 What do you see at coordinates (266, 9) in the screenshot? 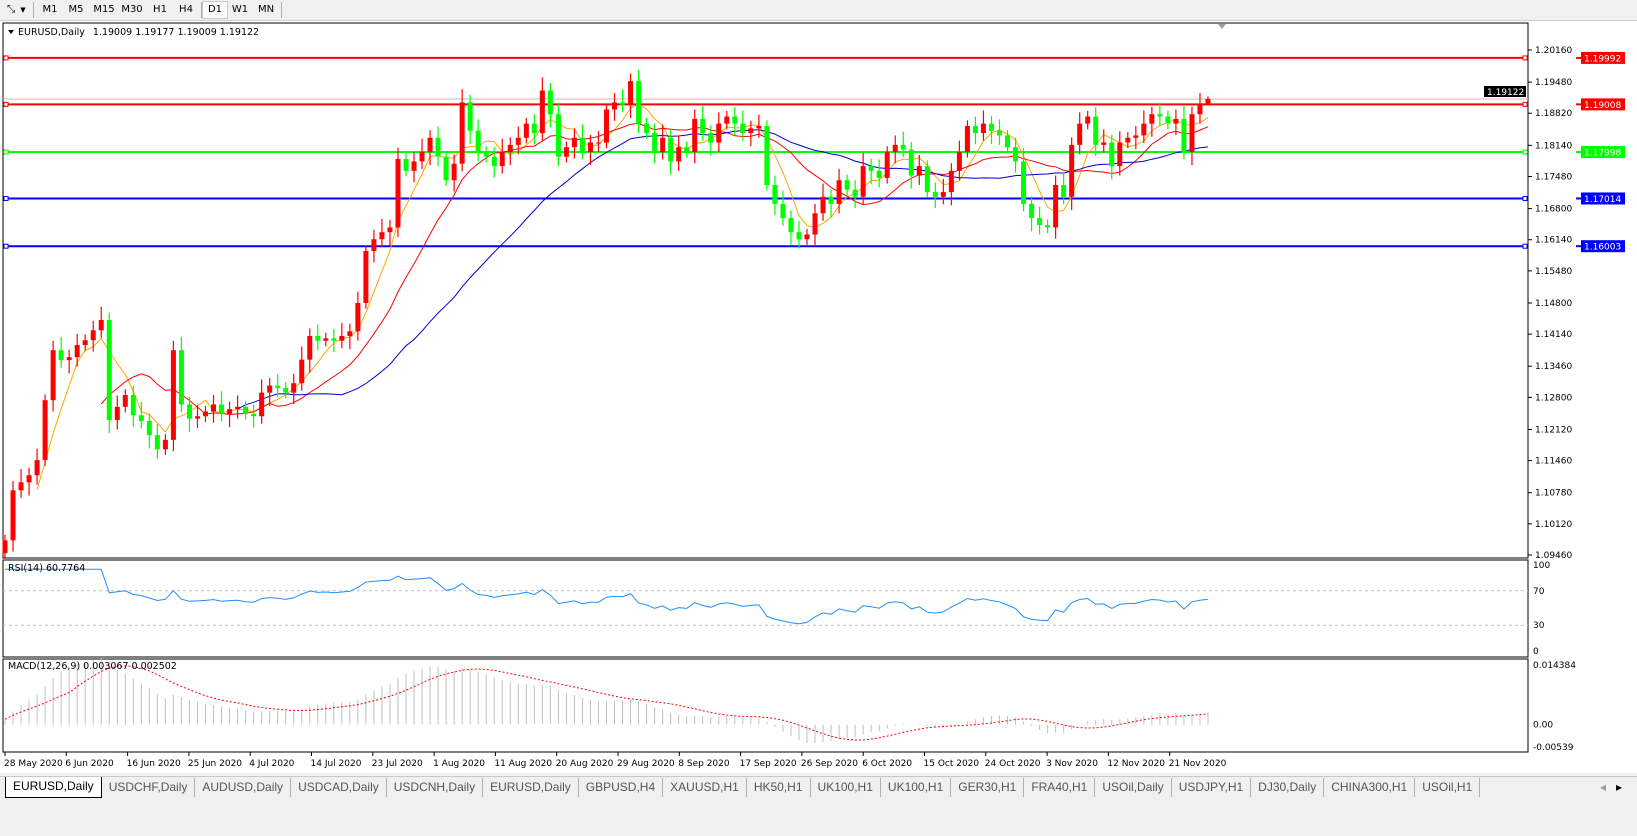
I see `timeframe-mn-button: MN` at bounding box center [266, 9].